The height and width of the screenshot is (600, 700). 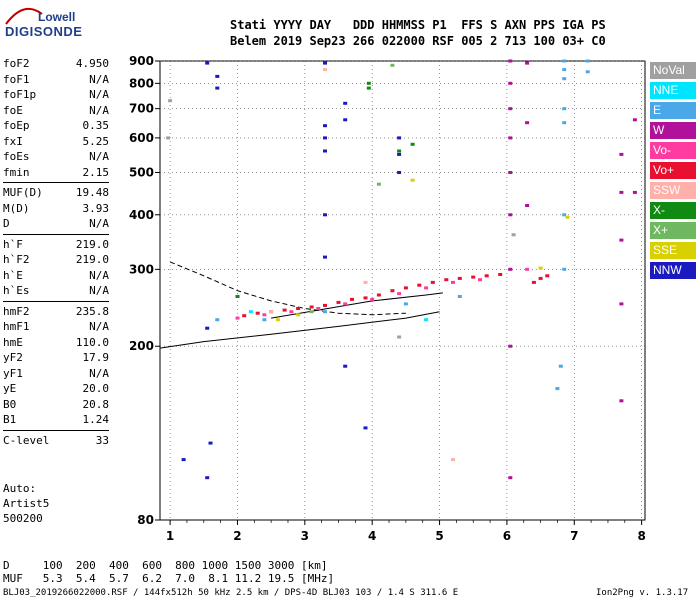 I want to click on param-value: 20.0, so click(x=96, y=388).